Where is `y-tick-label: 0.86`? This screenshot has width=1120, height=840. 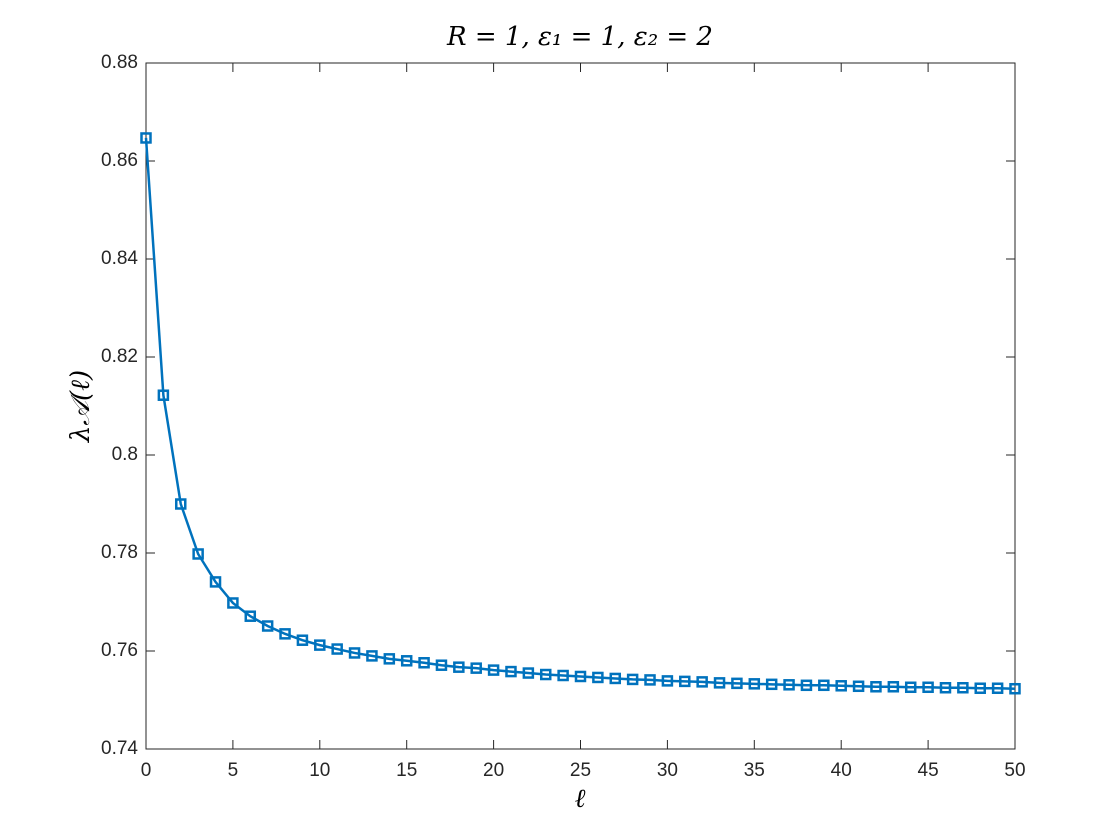
y-tick-label: 0.86 is located at coordinates (119, 160).